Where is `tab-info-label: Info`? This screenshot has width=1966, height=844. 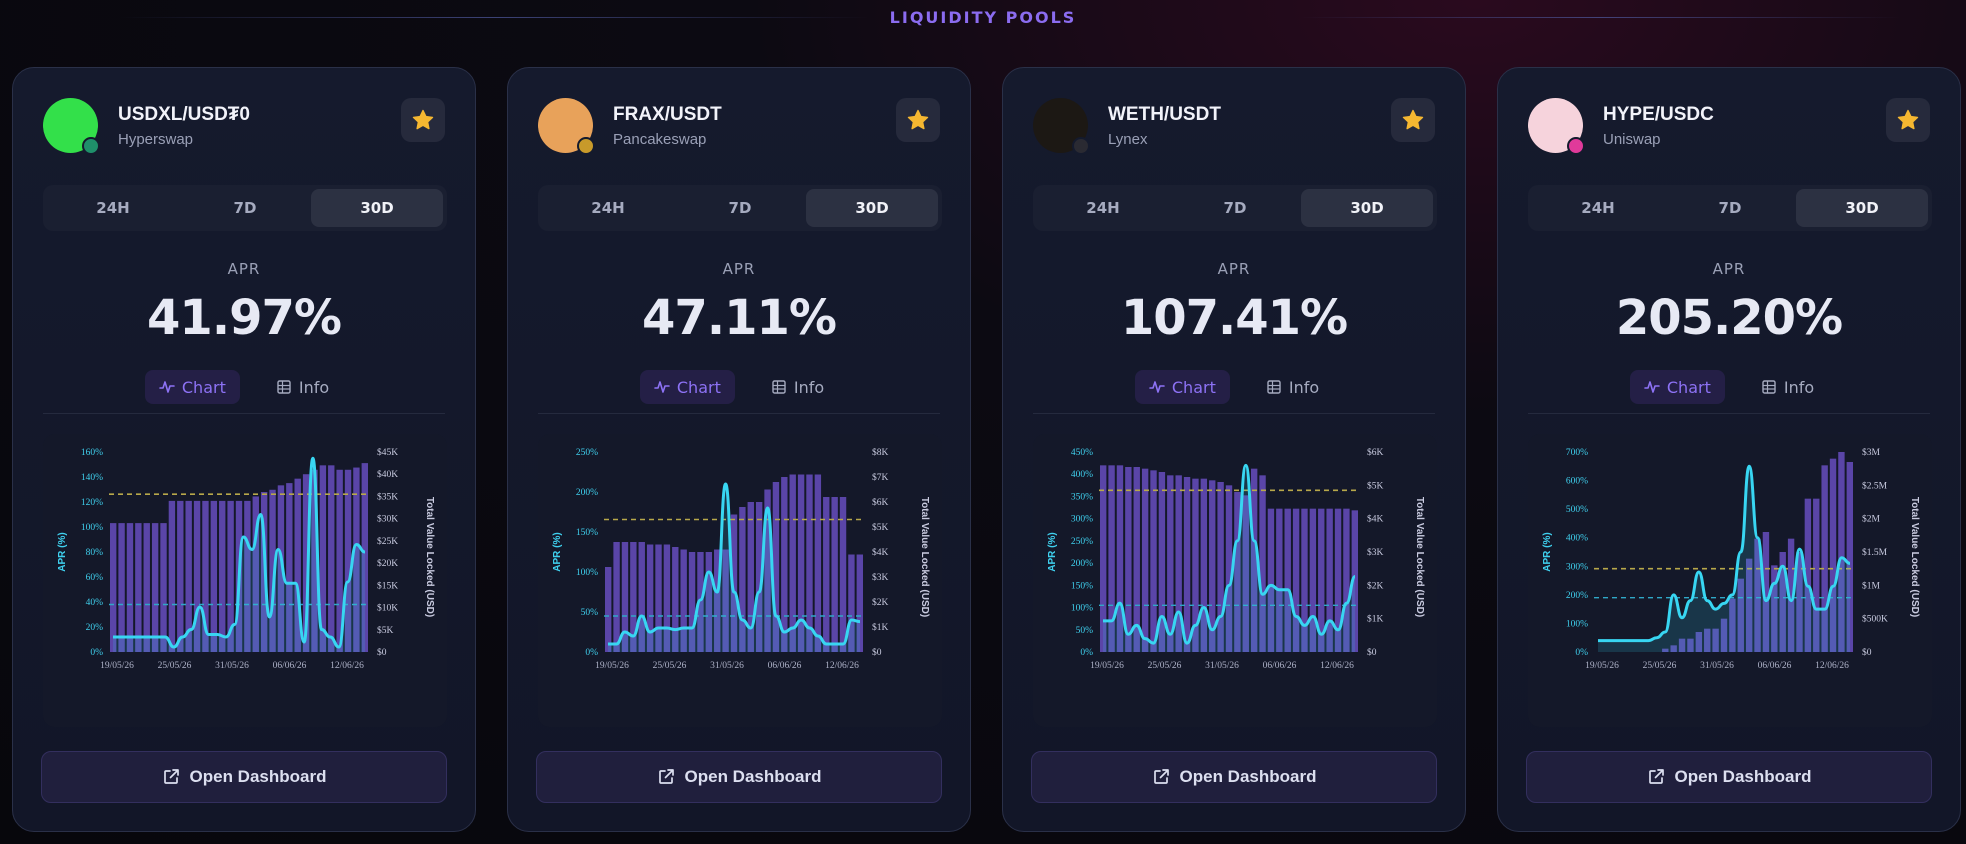
tab-info-label: Info is located at coordinates (1799, 387).